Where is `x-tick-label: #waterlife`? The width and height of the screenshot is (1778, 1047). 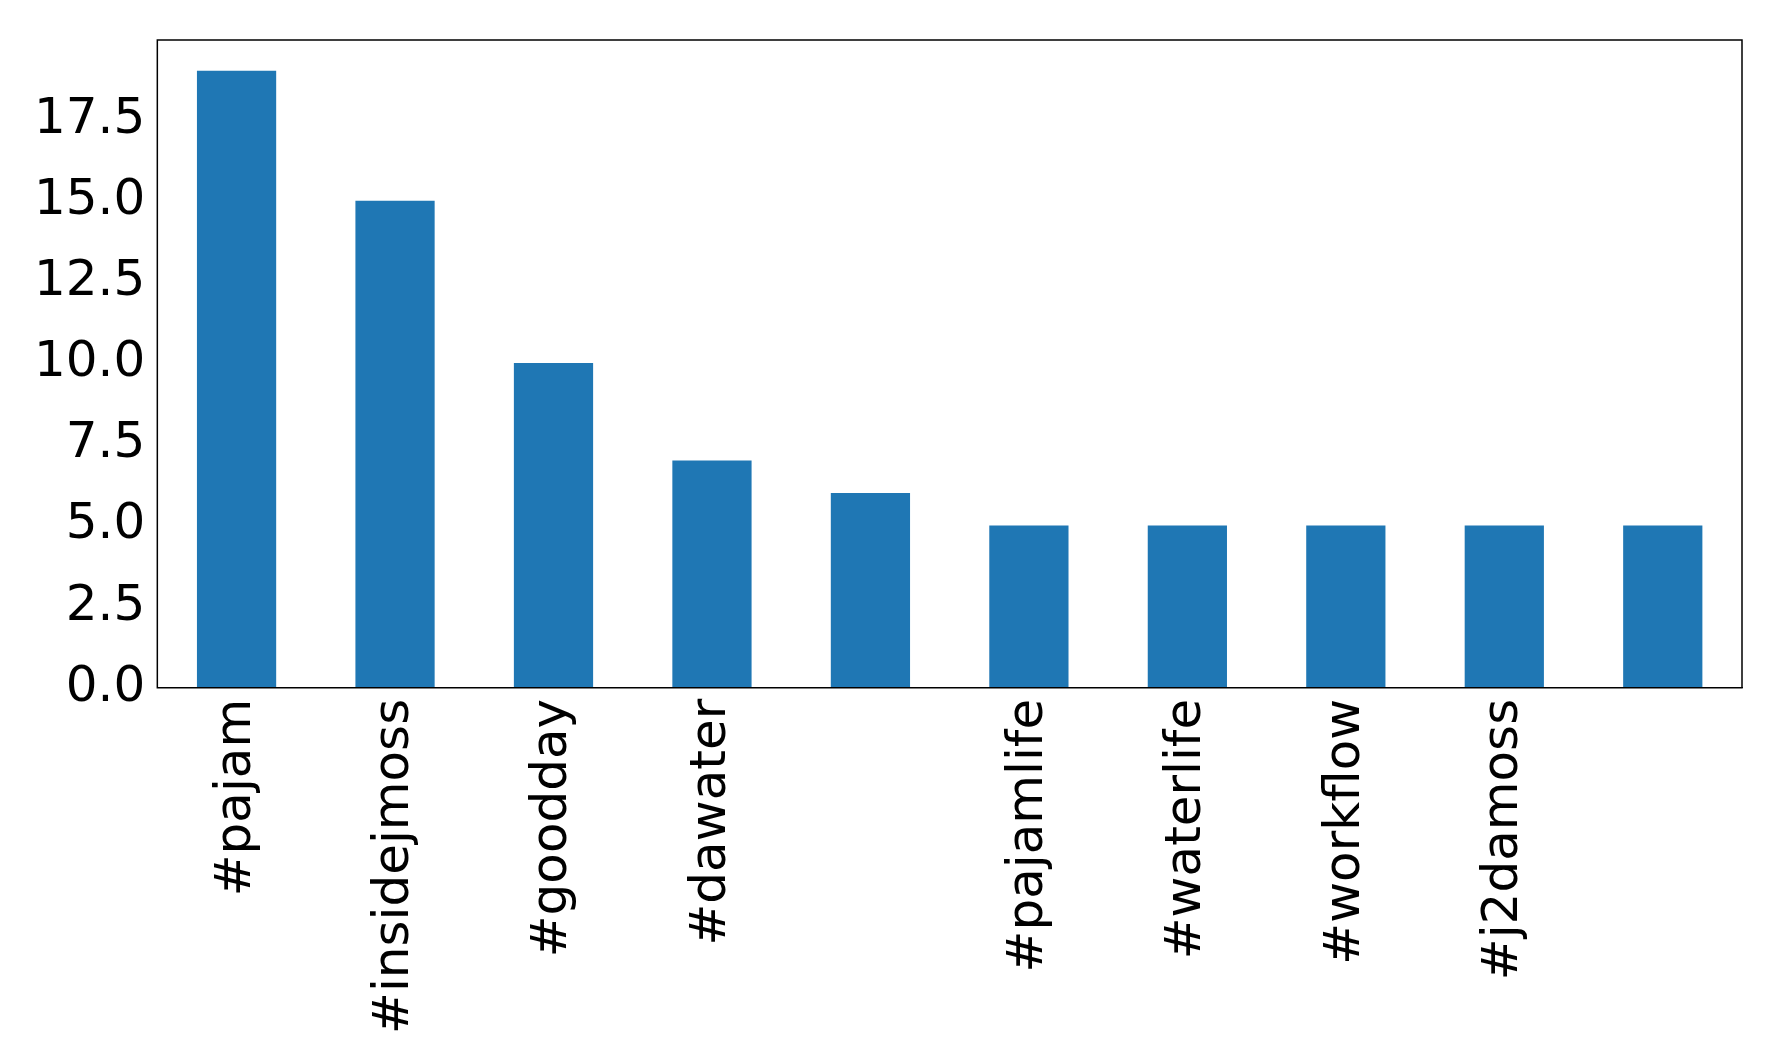
x-tick-label: #waterlife is located at coordinates (1183, 829).